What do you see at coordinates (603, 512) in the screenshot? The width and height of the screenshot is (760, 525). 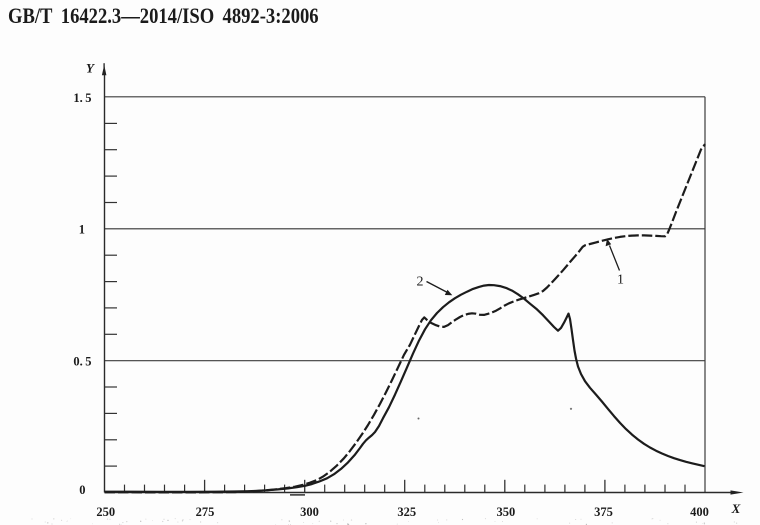 I see `svg-text: 375` at bounding box center [603, 512].